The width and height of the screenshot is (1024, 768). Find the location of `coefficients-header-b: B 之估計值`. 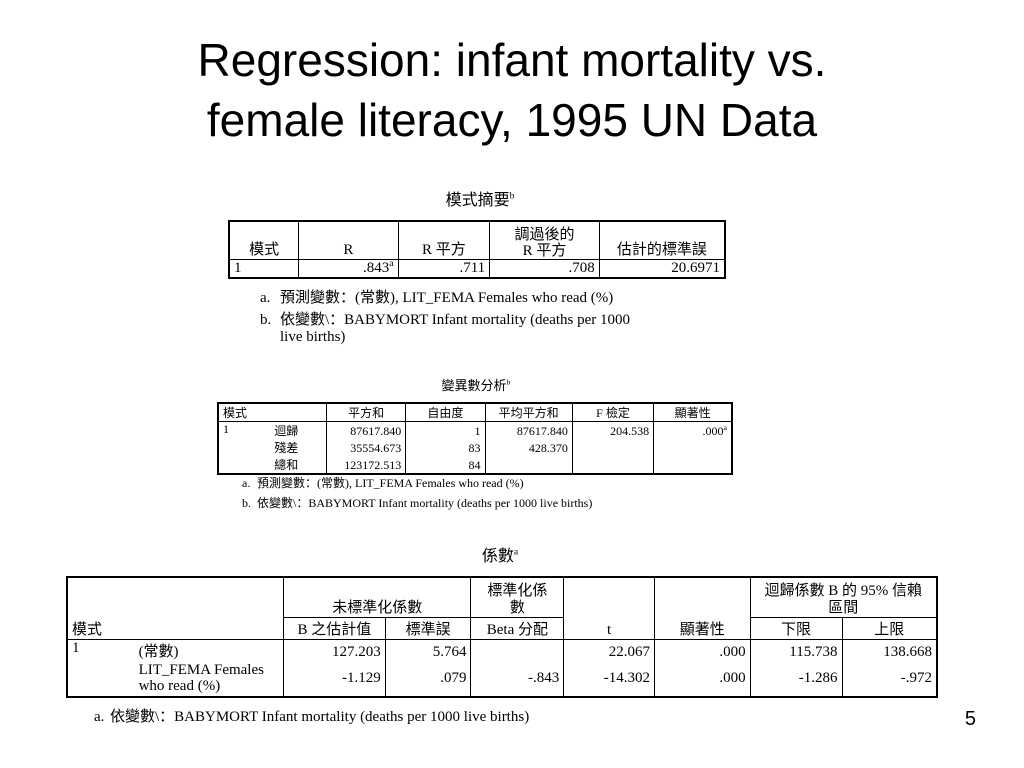

coefficients-header-b: B 之估計值 is located at coordinates (334, 628).